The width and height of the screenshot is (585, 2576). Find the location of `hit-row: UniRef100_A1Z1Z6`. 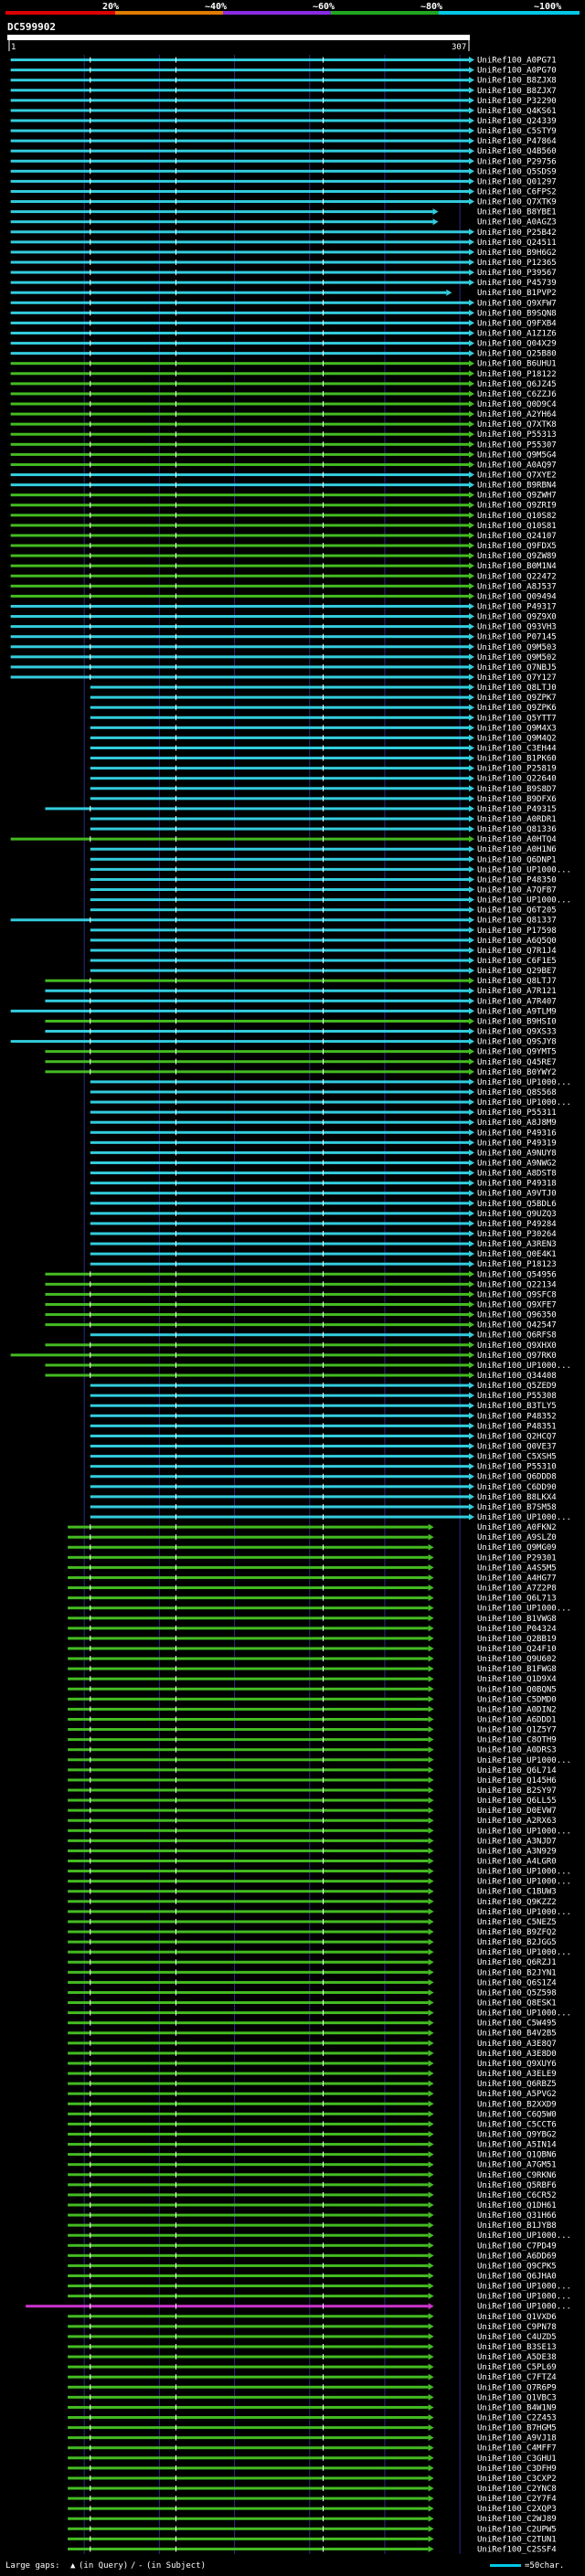

hit-row: UniRef100_A1Z1Z6 is located at coordinates (284, 334).